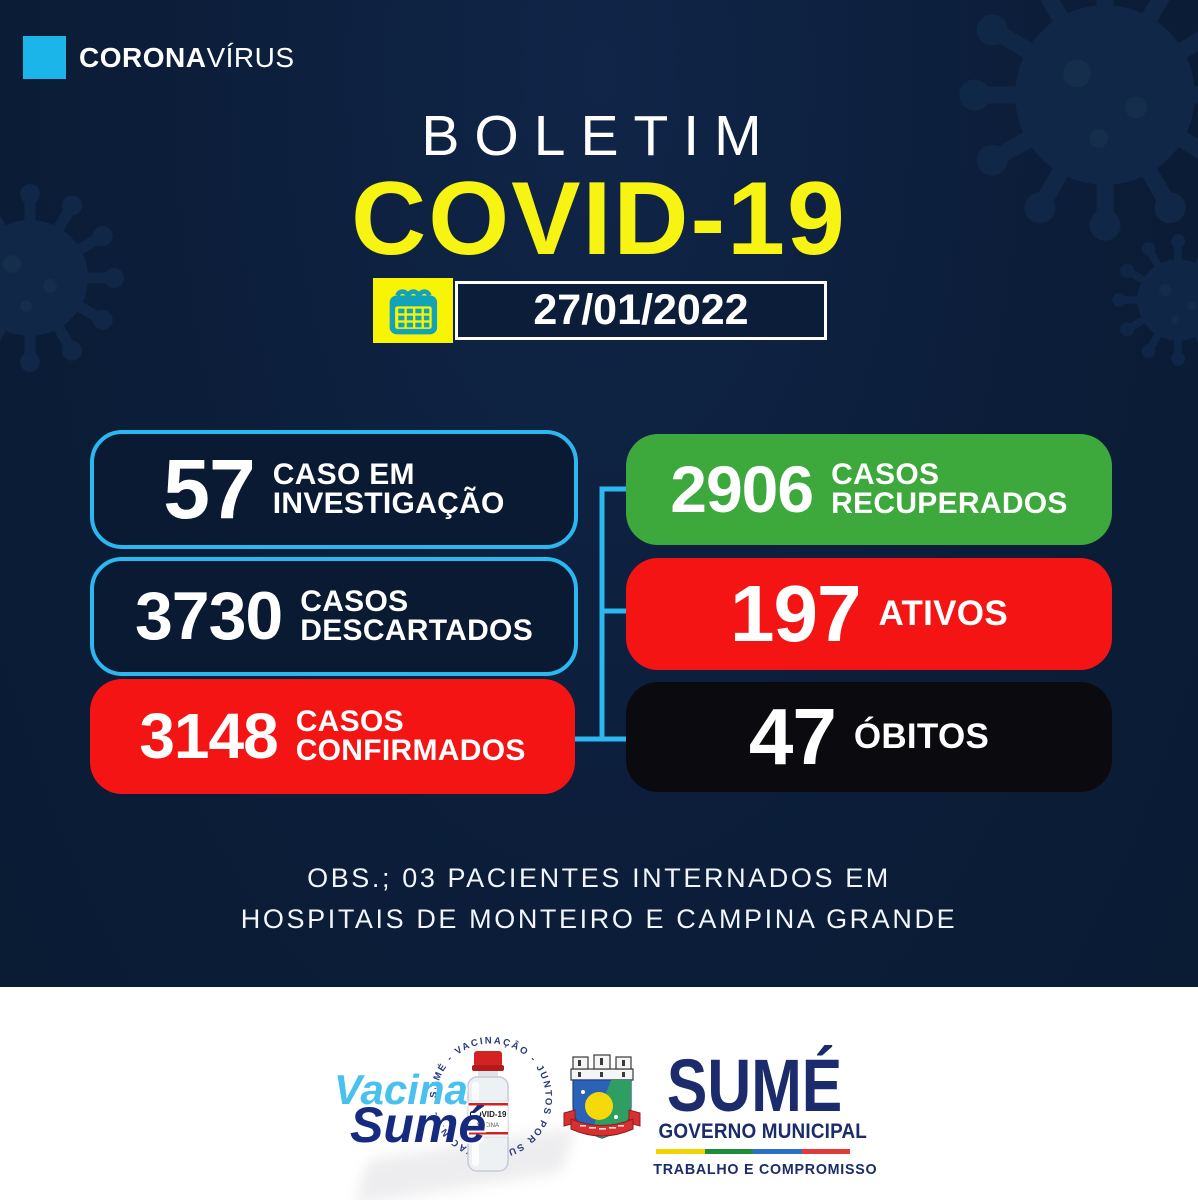 The width and height of the screenshot is (1198, 1200). Describe the element at coordinates (825, 1152) in the screenshot. I see `stripe-red` at that location.